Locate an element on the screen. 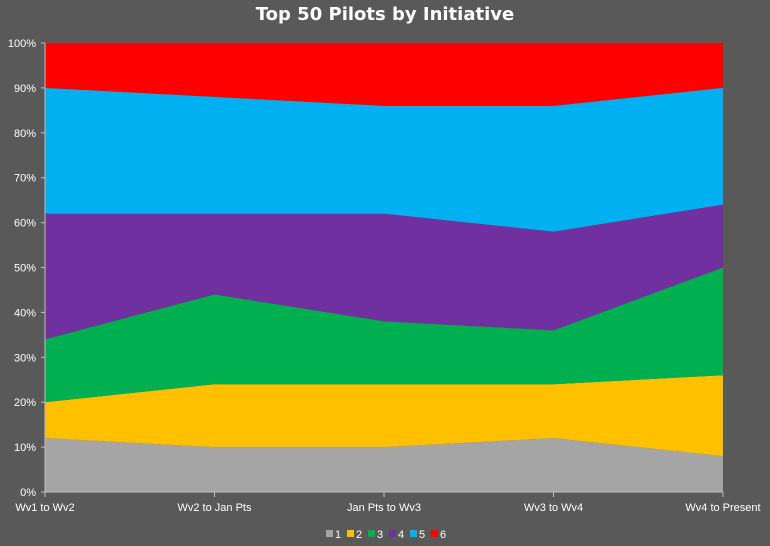  y-tick-label: 50% is located at coordinates (25, 269).